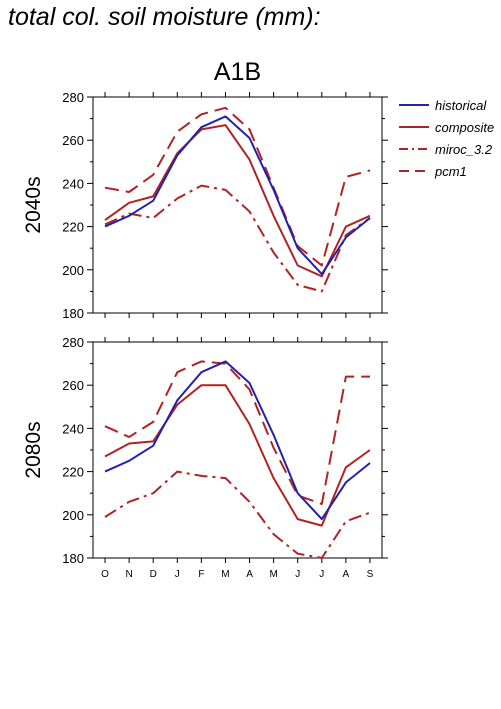  What do you see at coordinates (33, 204) in the screenshot?
I see `panel-label-2040s: 2040s` at bounding box center [33, 204].